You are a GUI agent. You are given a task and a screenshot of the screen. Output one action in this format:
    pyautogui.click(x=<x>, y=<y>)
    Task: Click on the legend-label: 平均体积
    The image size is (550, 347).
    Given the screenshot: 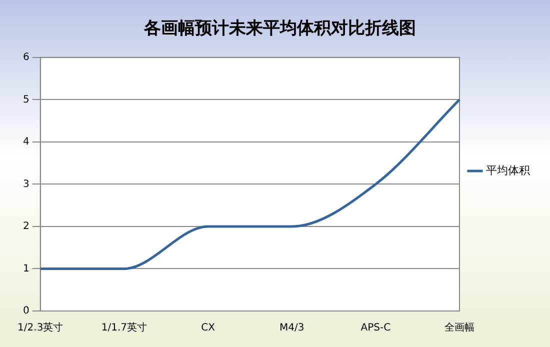 What is the action you would take?
    pyautogui.click(x=508, y=170)
    